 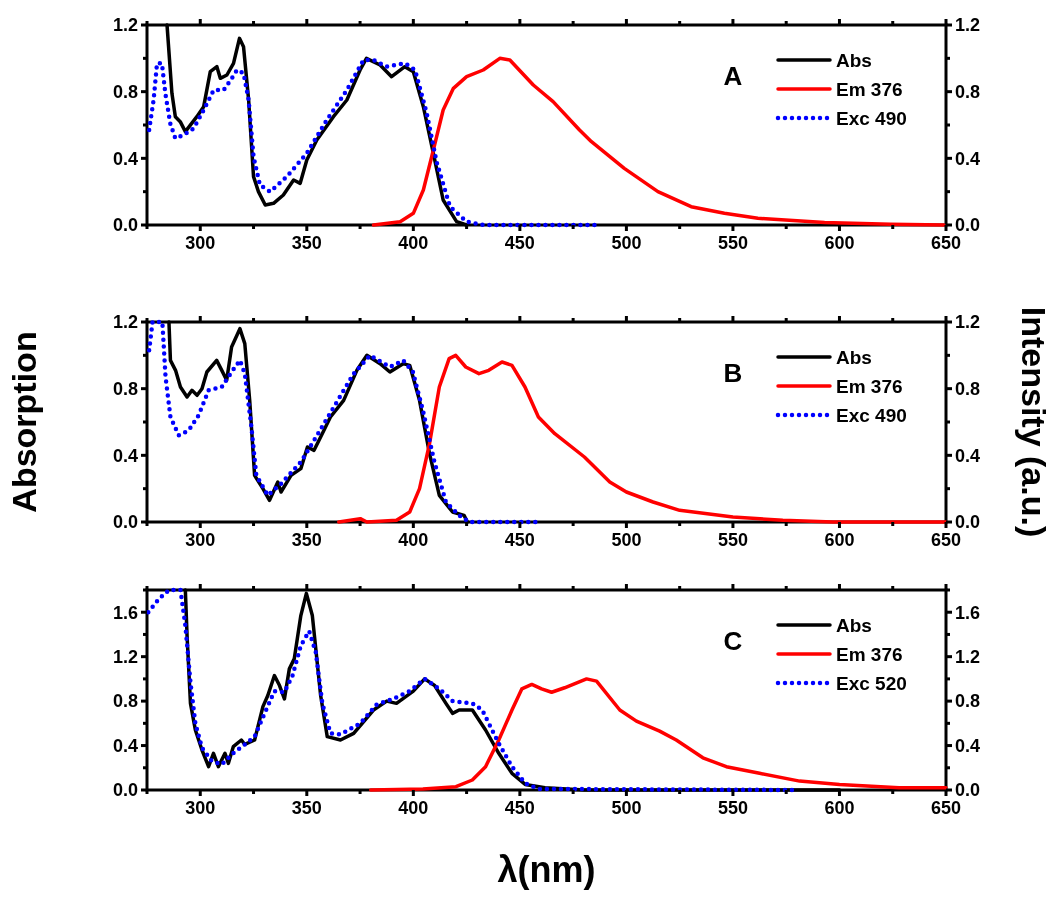 I want to click on y-axis-title: Absorption, so click(x=24, y=422).